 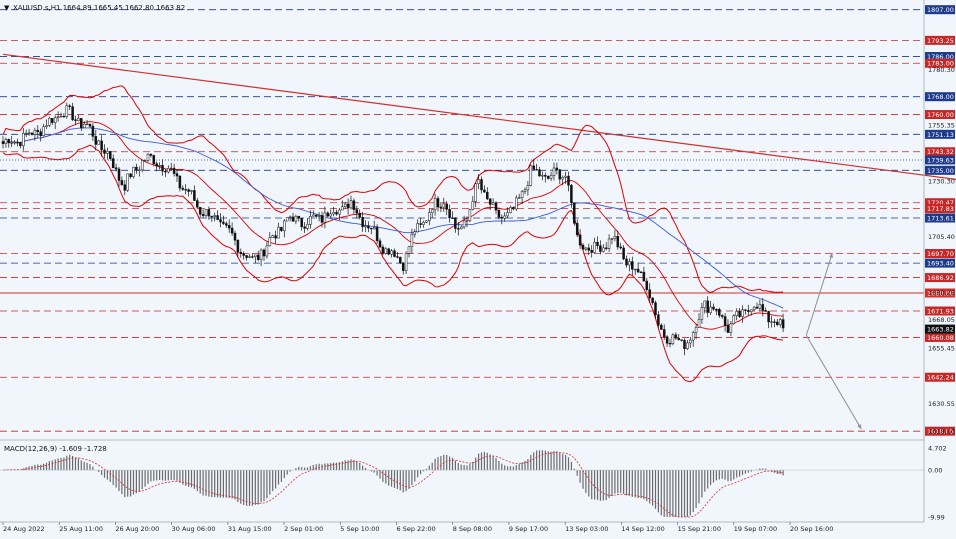 What do you see at coordinates (642, 529) in the screenshot?
I see `time-tick-label: 14 Sep 12:00` at bounding box center [642, 529].